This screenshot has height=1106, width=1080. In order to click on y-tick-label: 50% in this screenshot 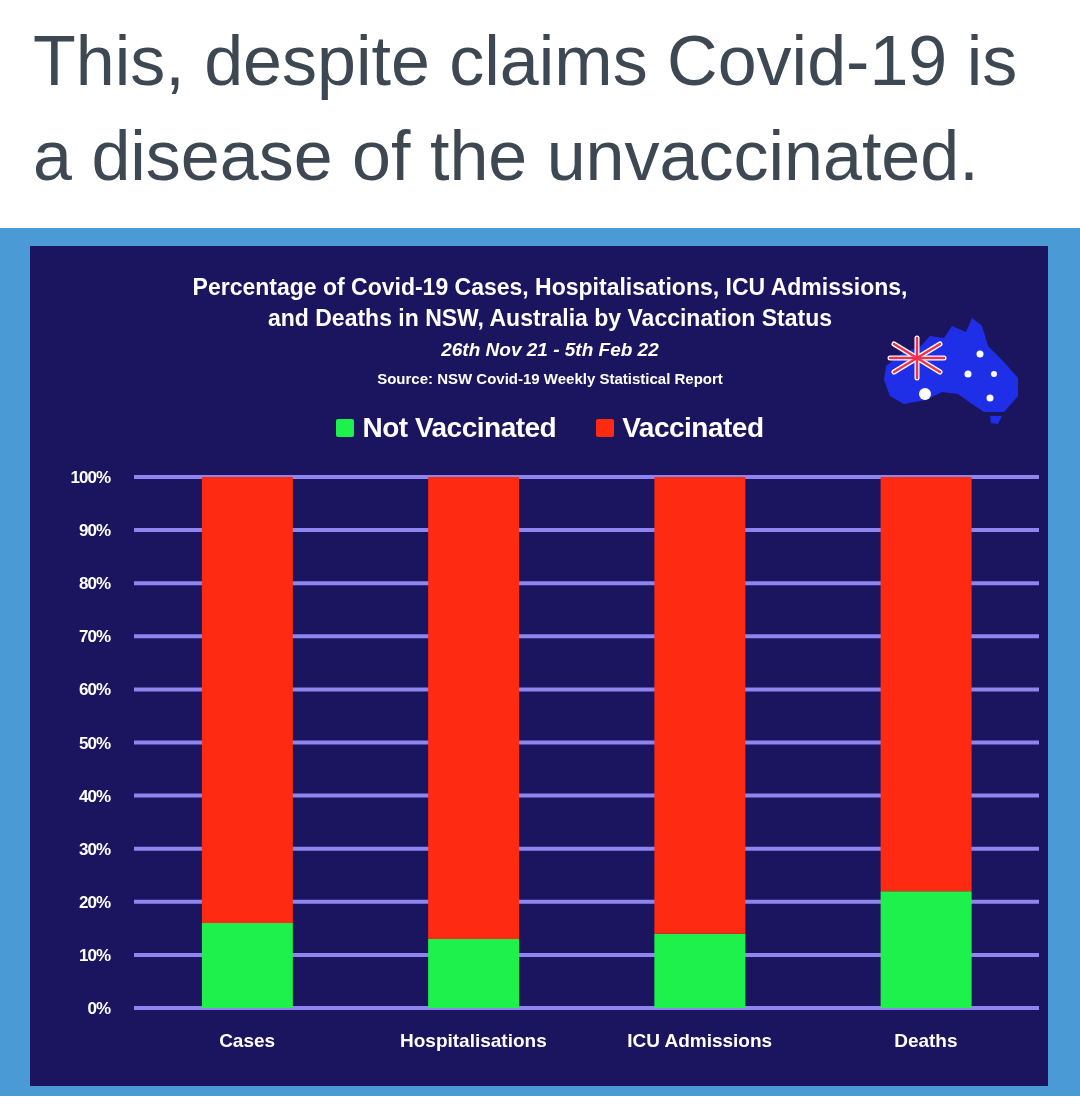, I will do `click(94, 743)`.